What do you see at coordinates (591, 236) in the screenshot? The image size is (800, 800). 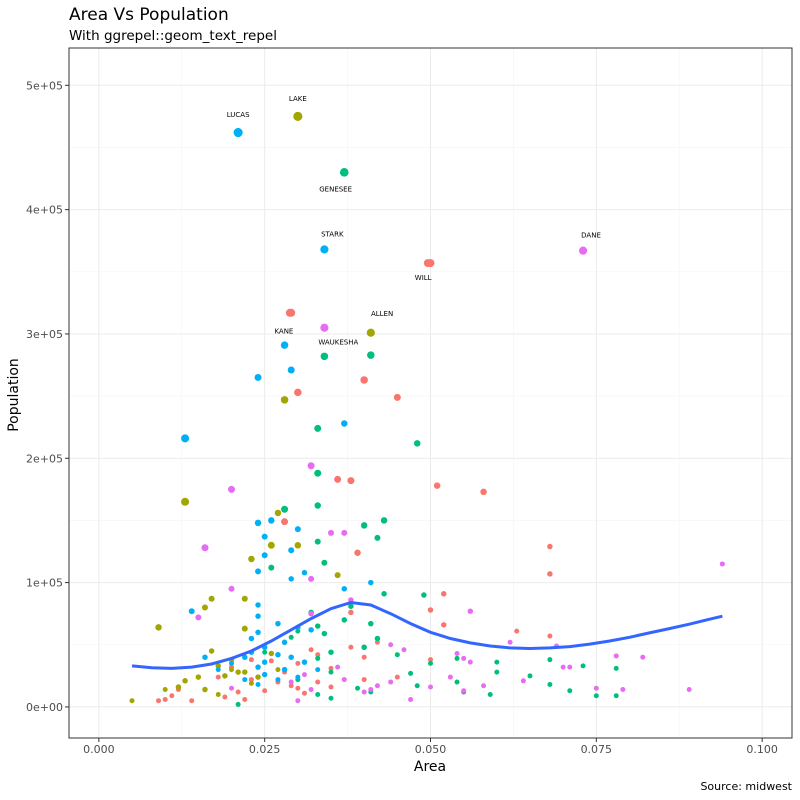 I see `point-label-dane: DANE` at bounding box center [591, 236].